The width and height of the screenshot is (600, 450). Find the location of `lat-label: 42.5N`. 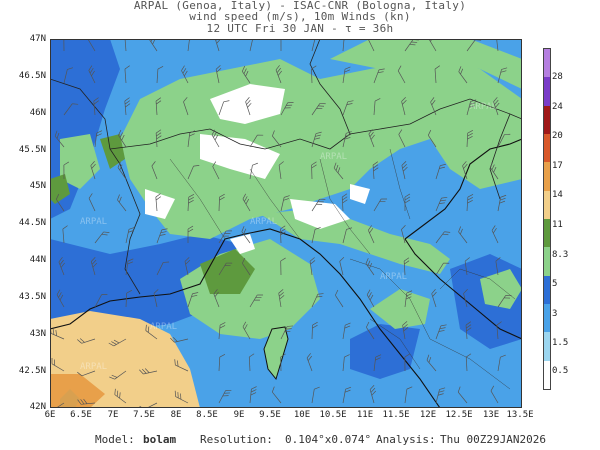

lat-label: 42.5N is located at coordinates (32, 371).